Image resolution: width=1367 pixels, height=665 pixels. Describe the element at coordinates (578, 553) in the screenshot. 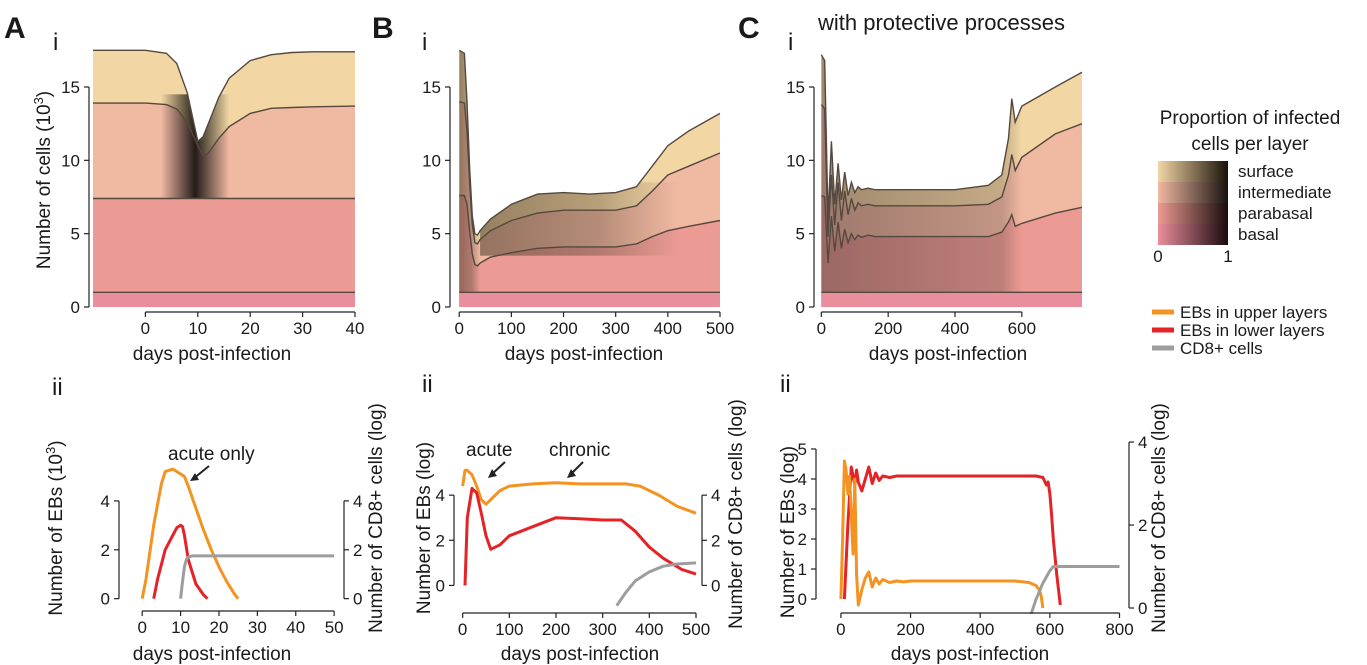

I see `plot-b-ii: 0 100 200 300 400 500 0 2 4 0 2 4` at that location.